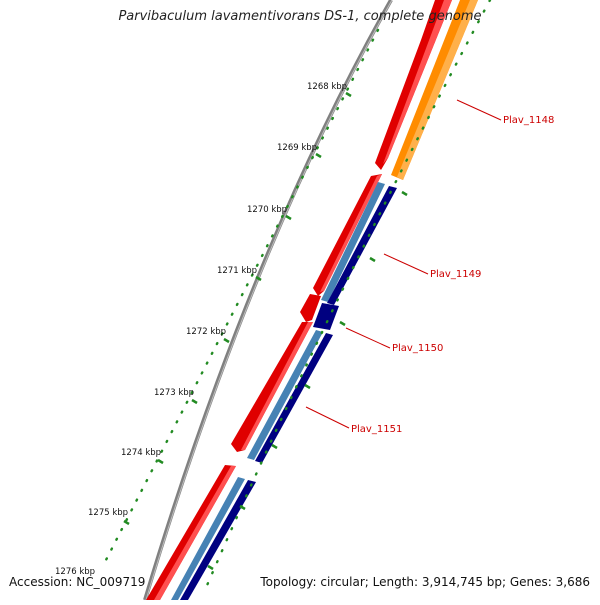 Image resolution: width=600 pixels, height=605 pixels. What do you see at coordinates (237, 271) in the screenshot?
I see `tick-label: 1271 kbp` at bounding box center [237, 271].